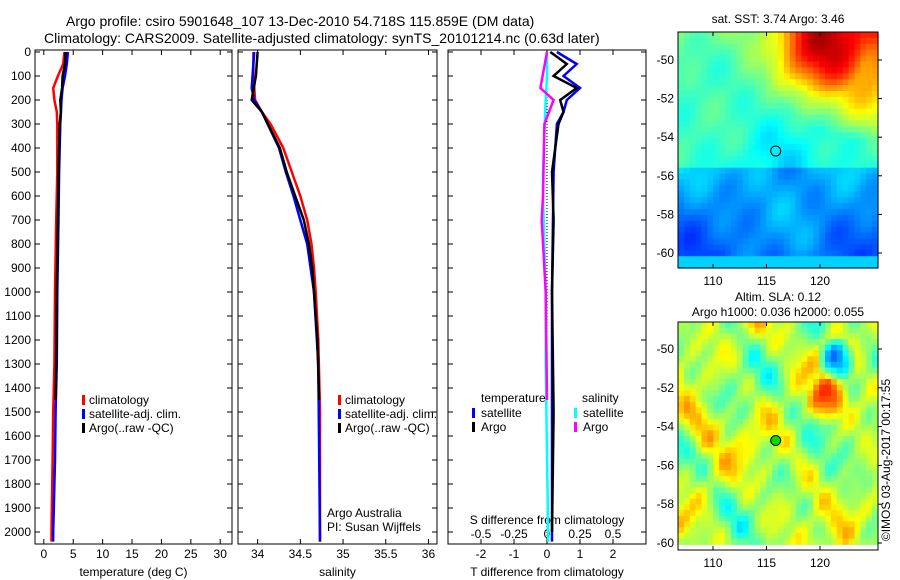 The image size is (900, 580). What do you see at coordinates (191, 554) in the screenshot?
I see `x-tick-label: 25` at bounding box center [191, 554].